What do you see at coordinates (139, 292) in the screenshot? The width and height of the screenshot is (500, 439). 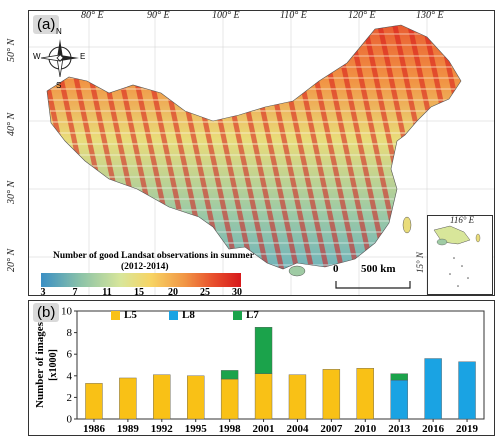 I see `colorbar-tick: 15` at bounding box center [139, 292].